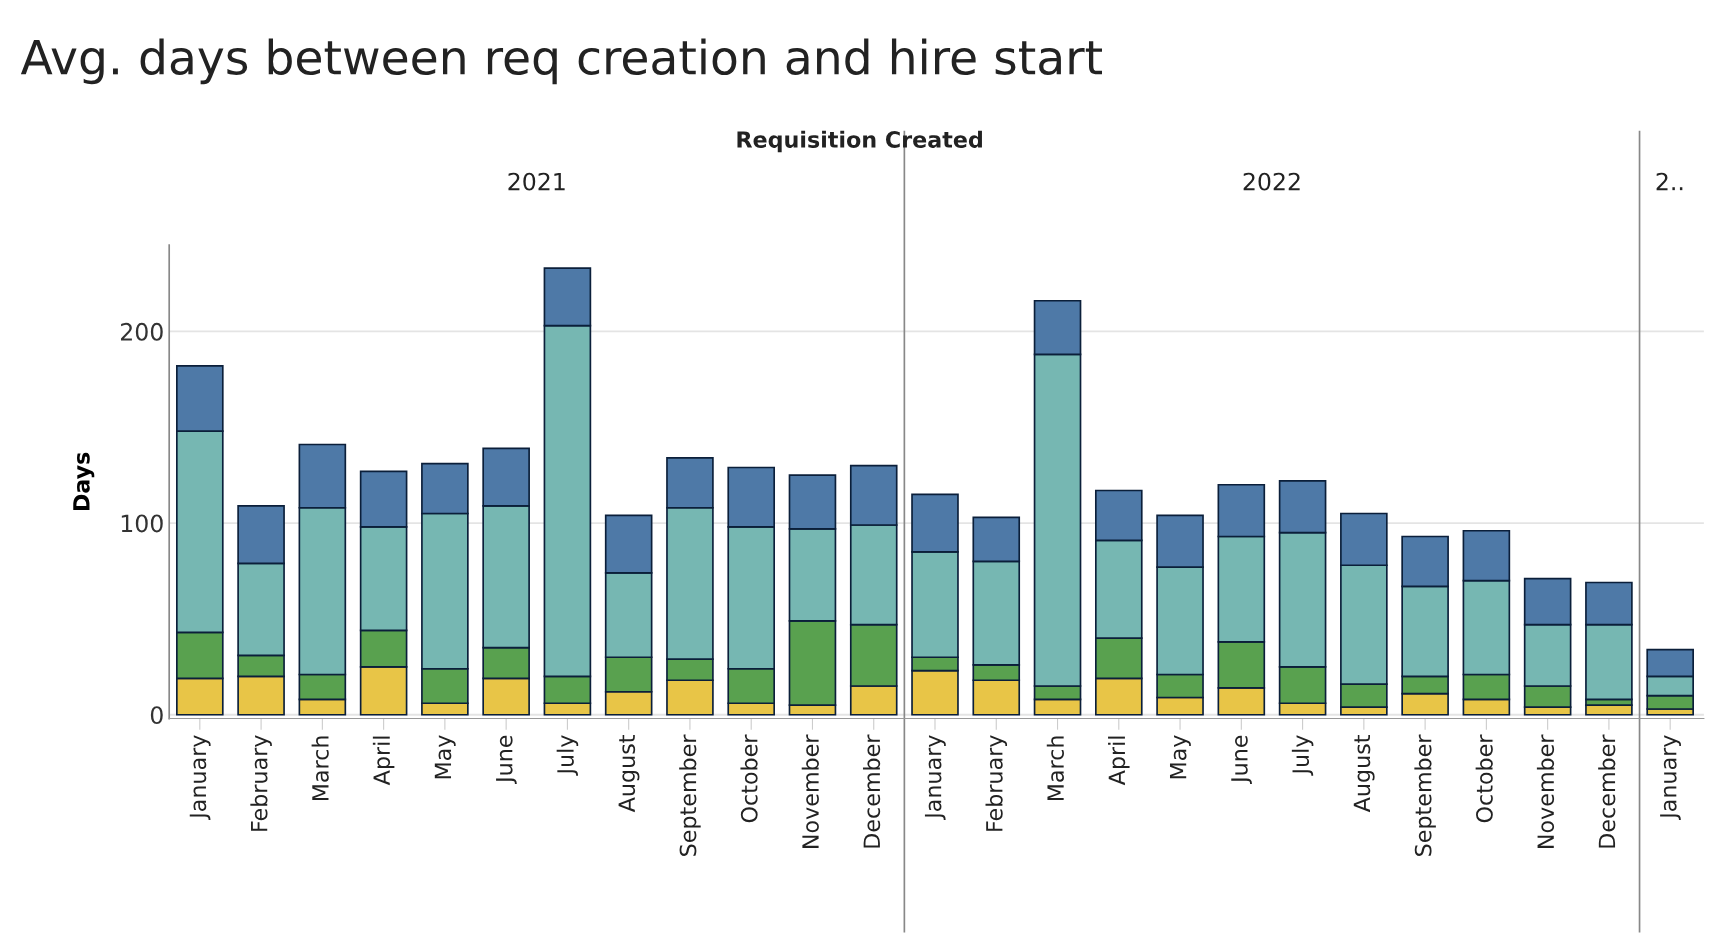 This screenshot has height=943, width=1709. Describe the element at coordinates (561, 61) in the screenshot. I see `chart-title: Avg. days between req creation and hire start` at that location.